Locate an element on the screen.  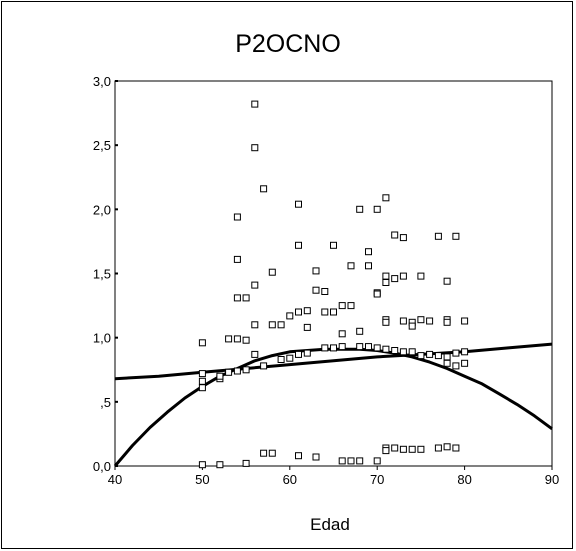
x-tick-label: 80 is located at coordinates (464, 479).